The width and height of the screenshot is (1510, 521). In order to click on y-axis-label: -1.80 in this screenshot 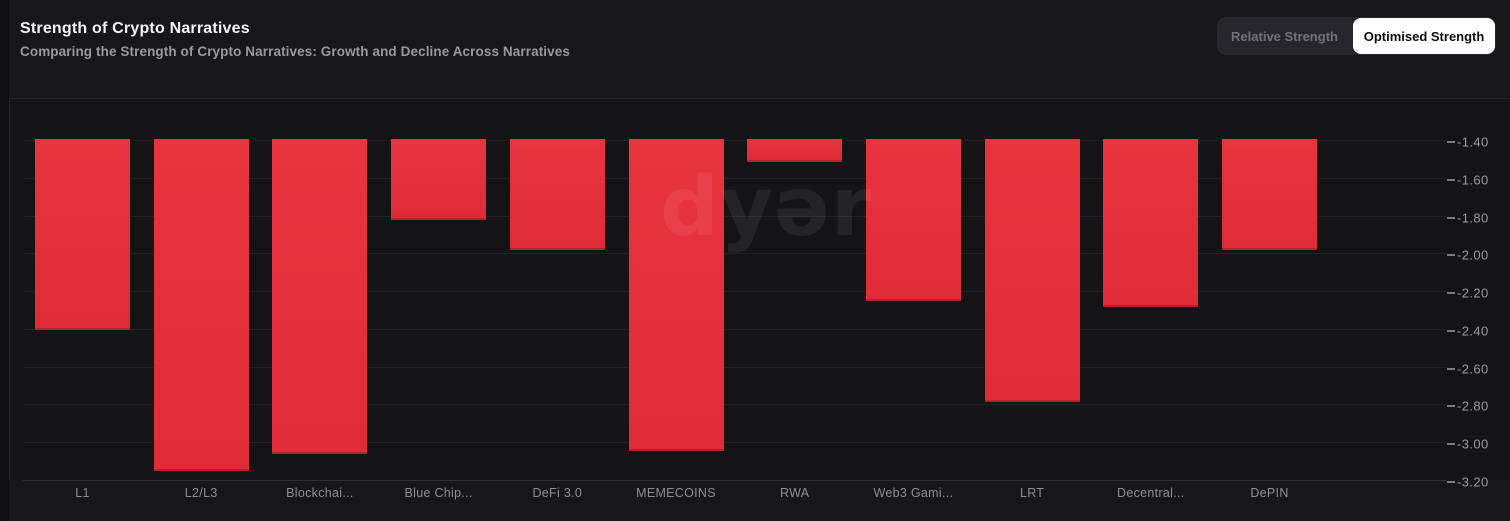, I will do `click(1473, 218)`.